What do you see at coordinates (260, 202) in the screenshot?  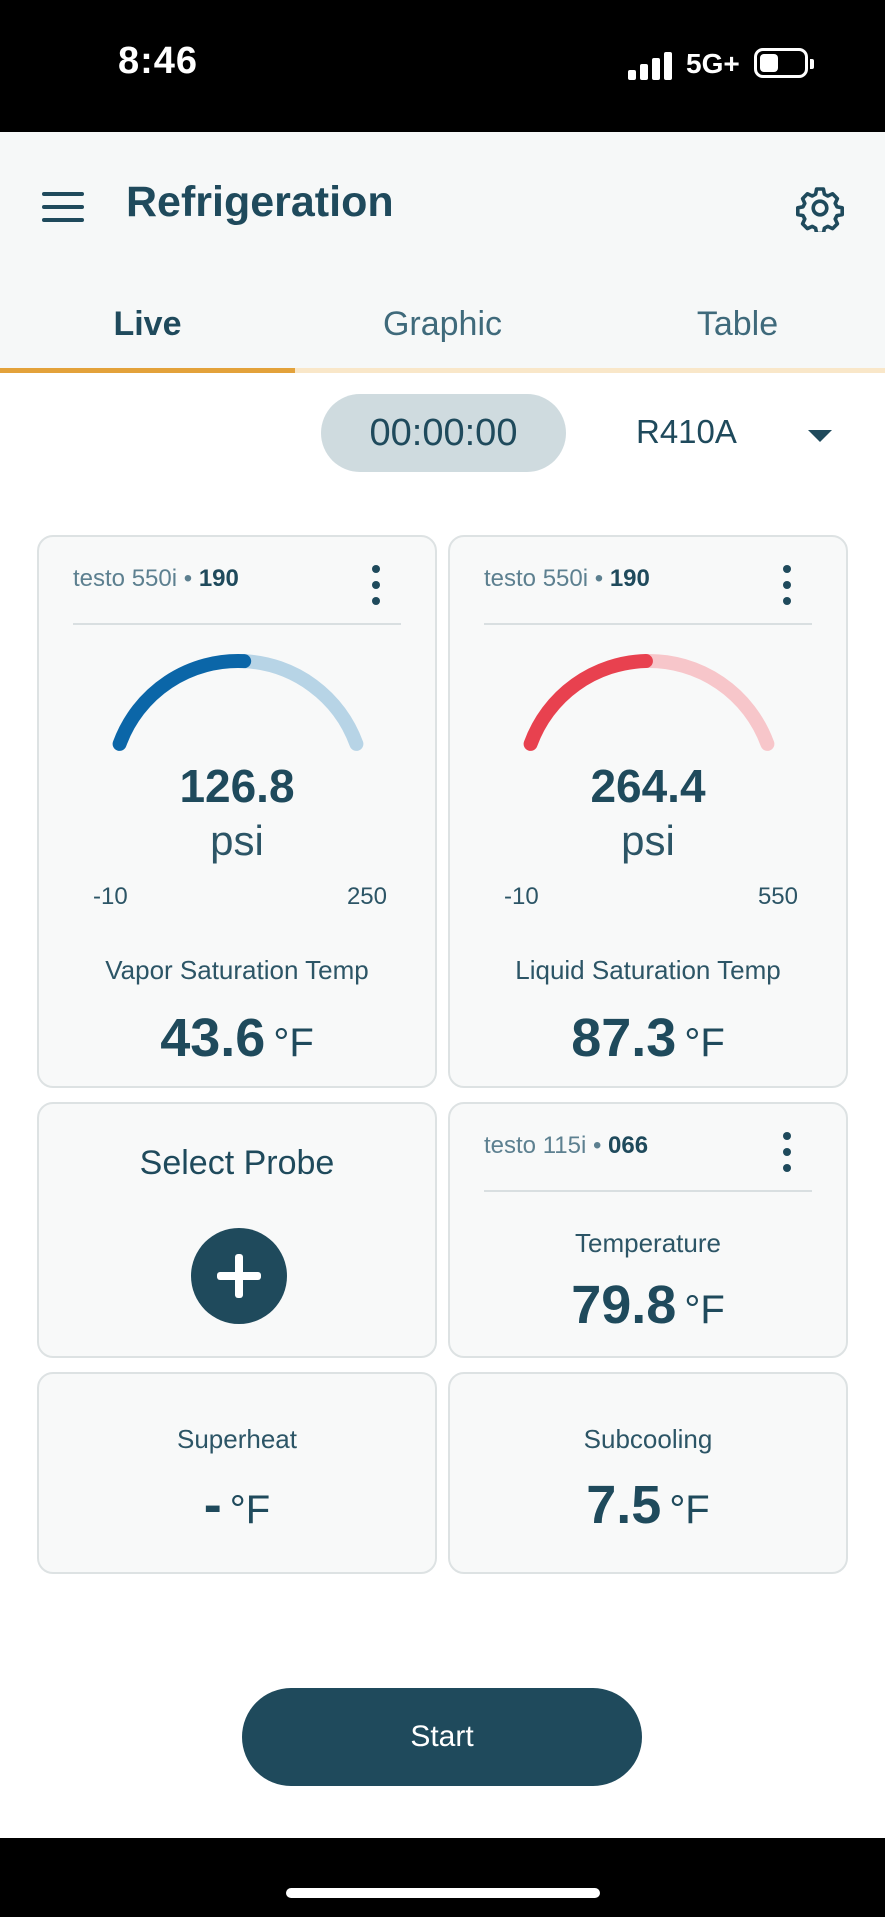 I see `page-title: Refrigeration` at bounding box center [260, 202].